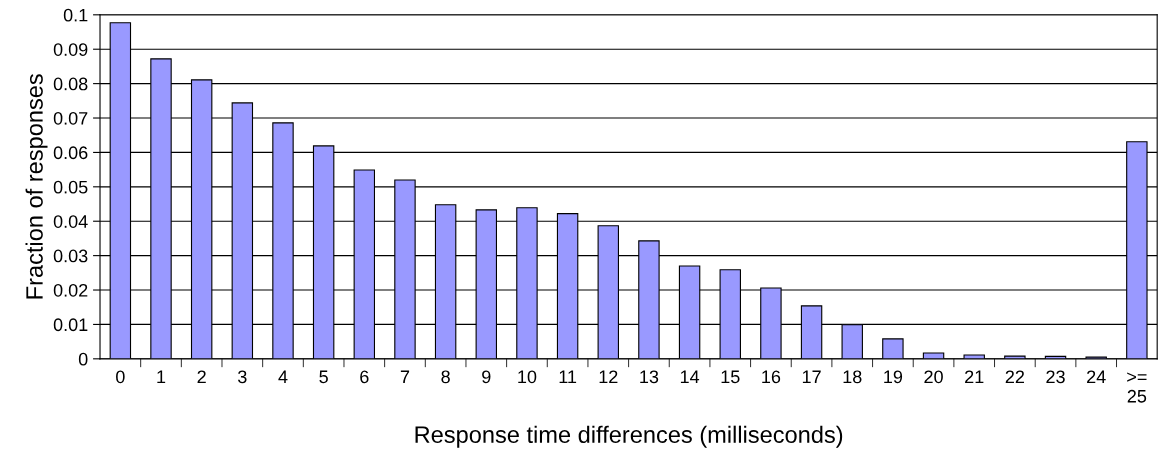 Image resolution: width=1163 pixels, height=463 pixels. What do you see at coordinates (70, 153) in the screenshot?
I see `y-tick-label: 0.06` at bounding box center [70, 153].